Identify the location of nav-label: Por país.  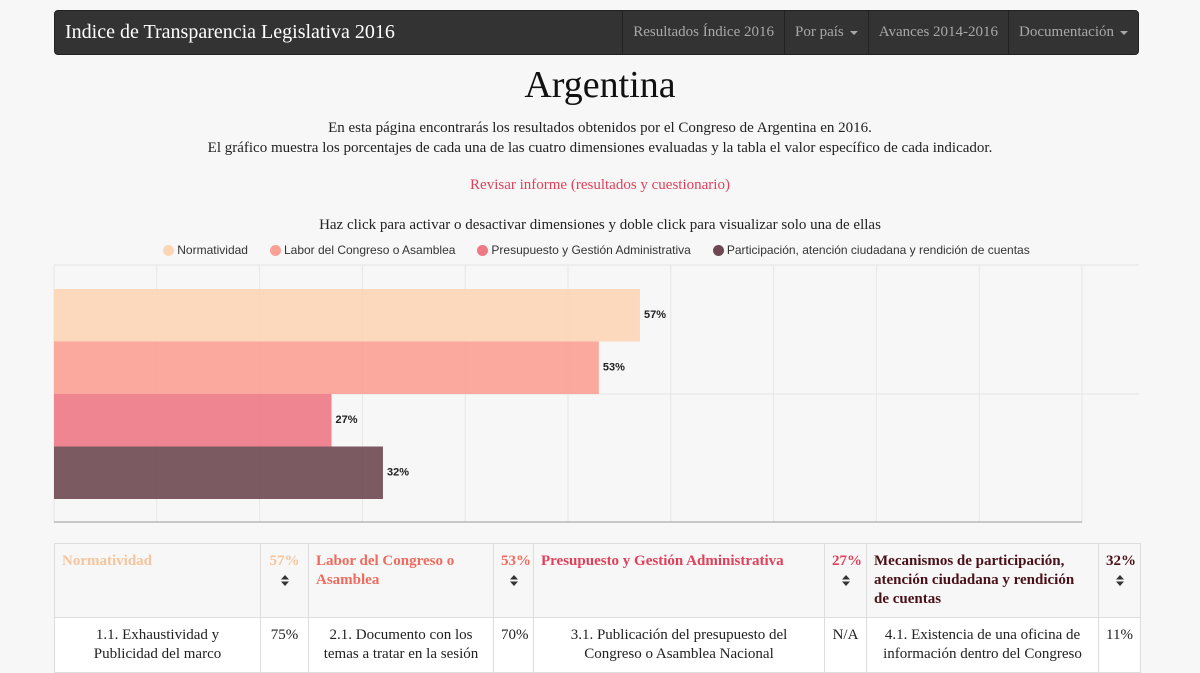
(819, 32).